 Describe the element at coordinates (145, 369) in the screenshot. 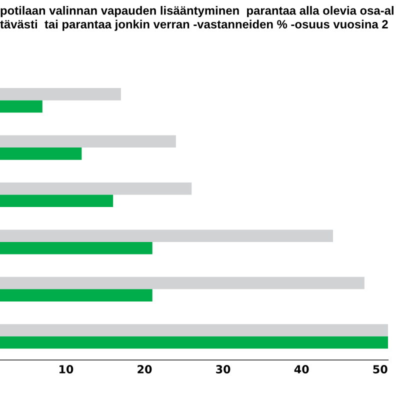

I see `x-tick-label: 20` at that location.